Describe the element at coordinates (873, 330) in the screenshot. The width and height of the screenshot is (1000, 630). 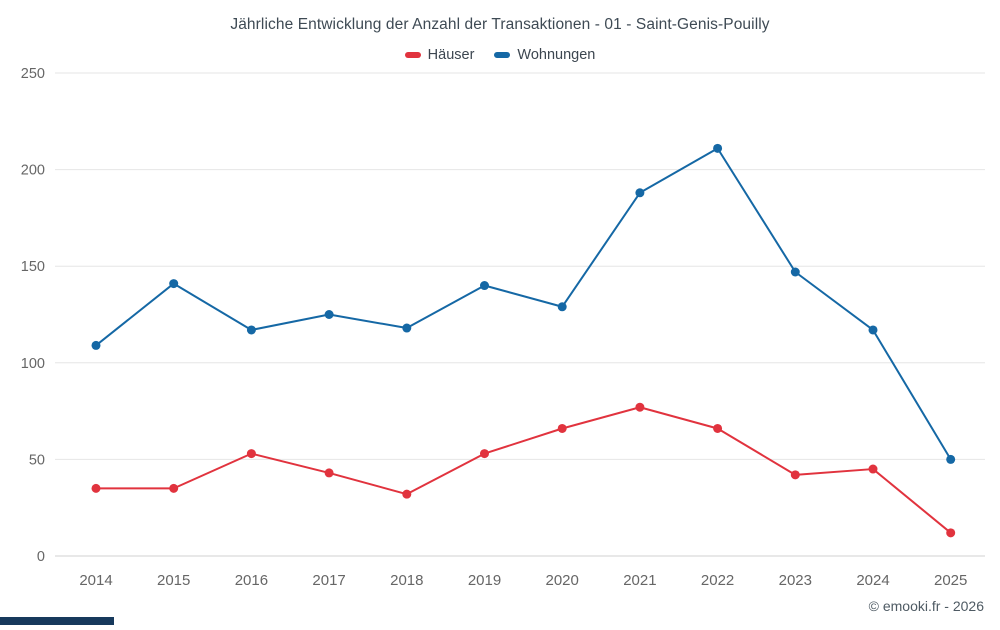
I see `data-point-wohnungen-2024` at that location.